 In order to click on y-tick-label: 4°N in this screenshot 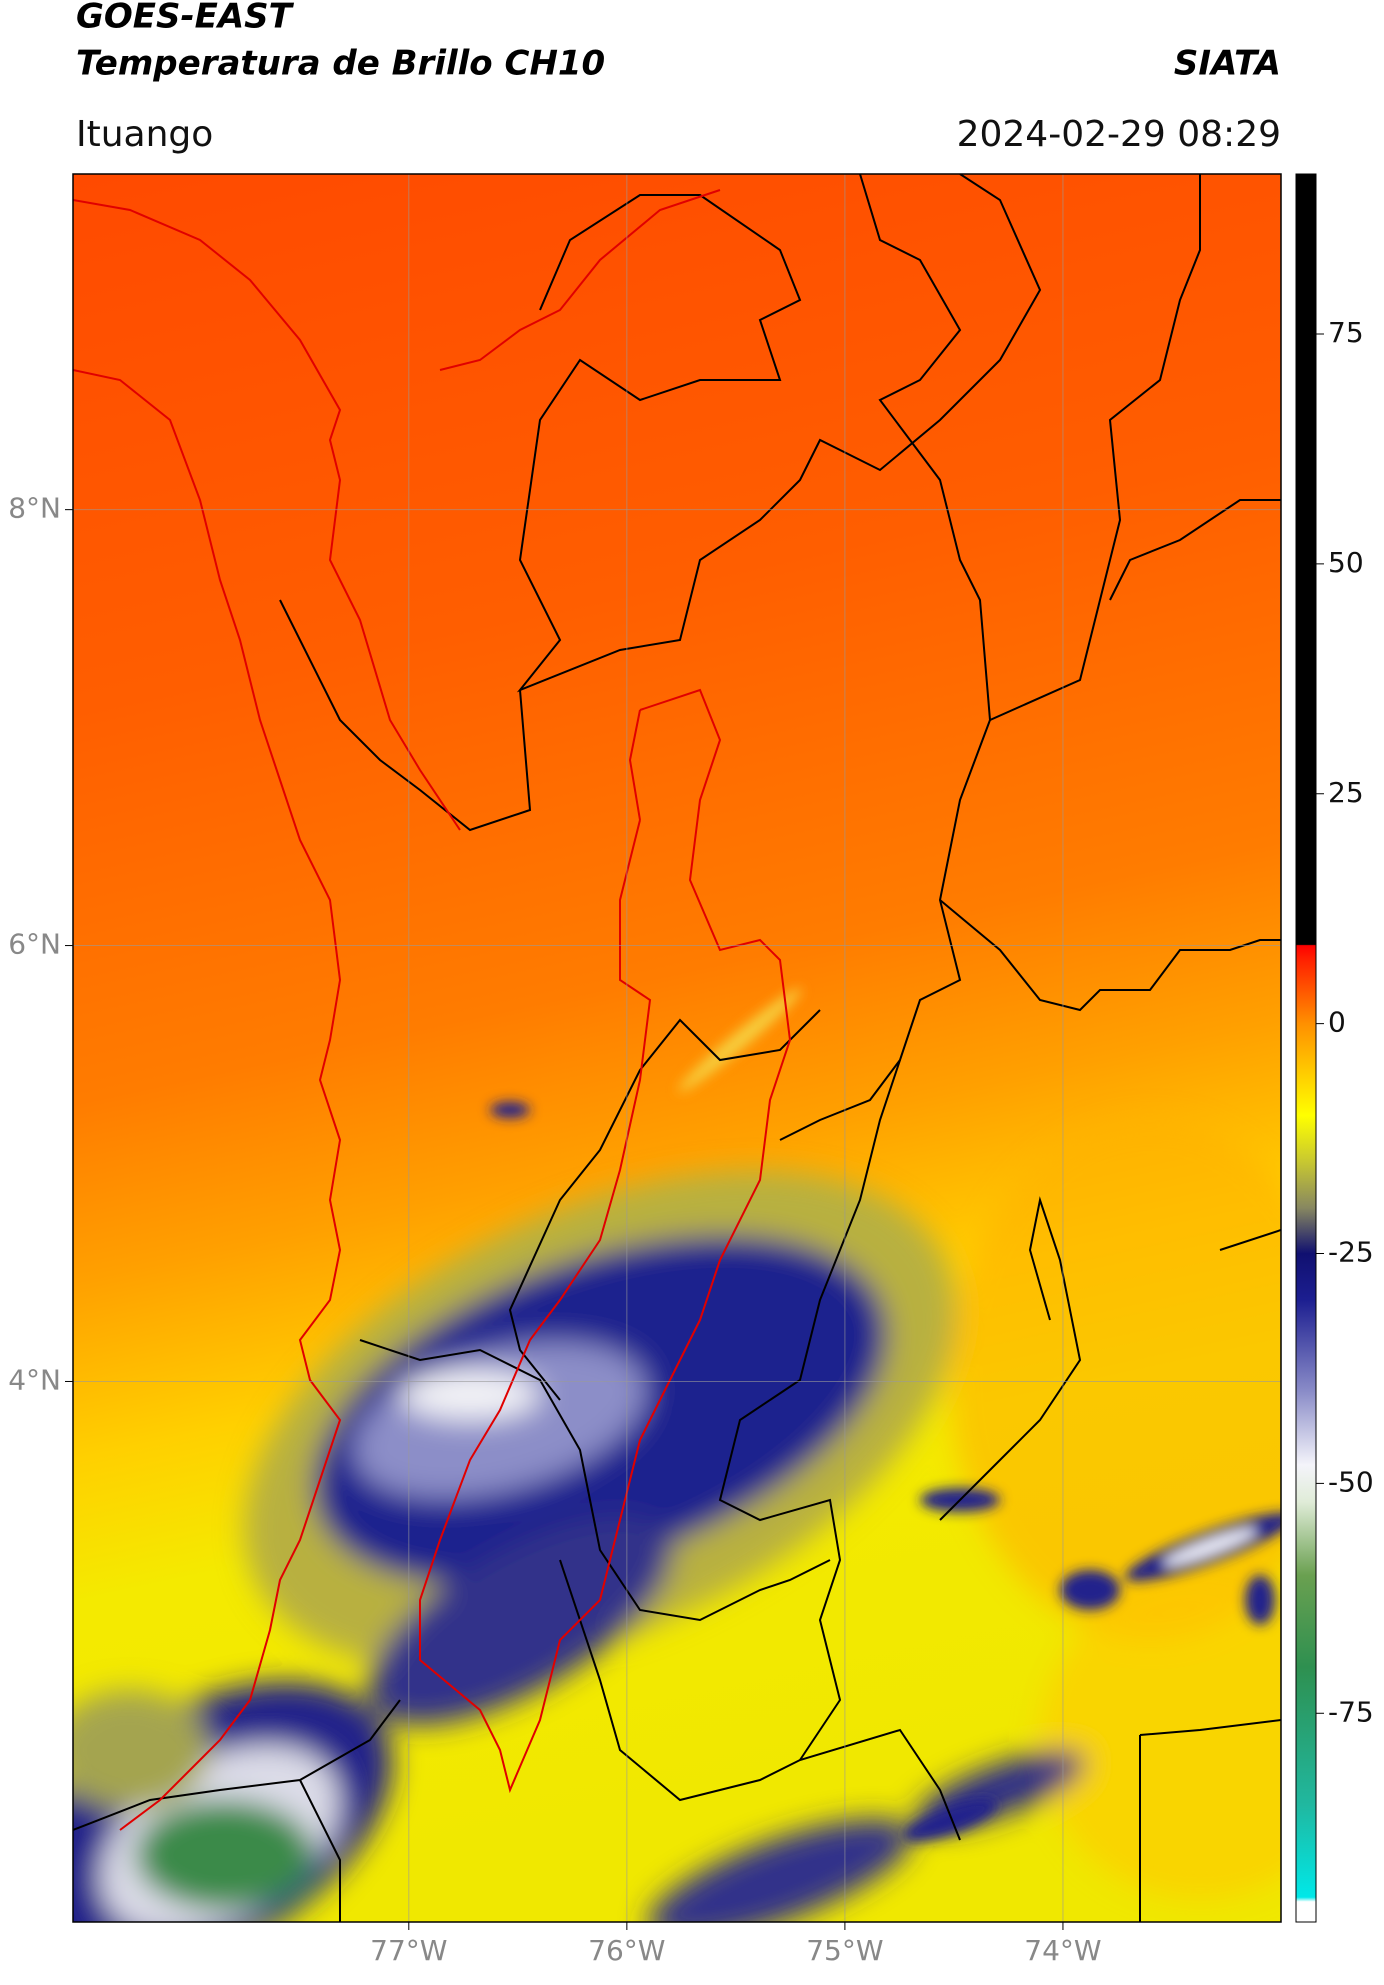, I will do `click(34, 1379)`.